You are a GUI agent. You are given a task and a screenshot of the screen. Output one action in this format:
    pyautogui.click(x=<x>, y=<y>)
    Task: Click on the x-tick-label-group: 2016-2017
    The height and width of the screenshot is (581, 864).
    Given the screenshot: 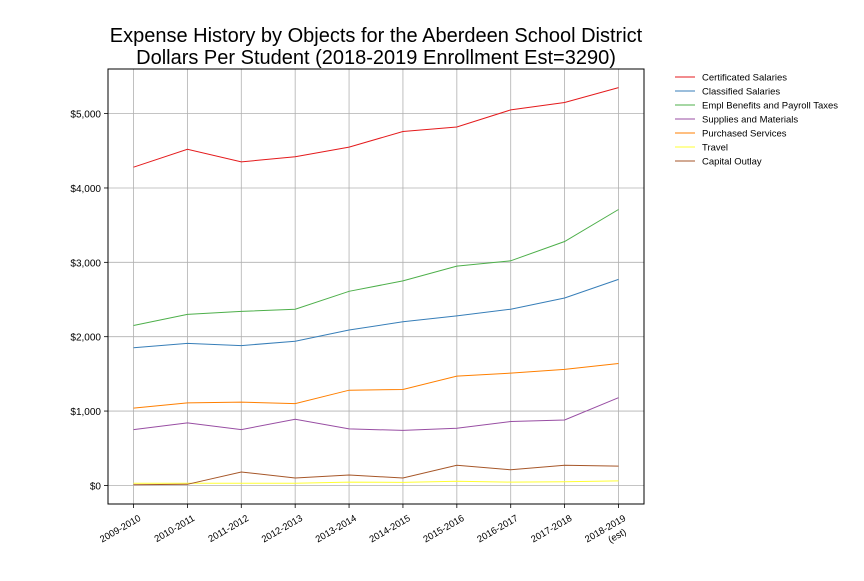 What is the action you would take?
    pyautogui.click(x=497, y=529)
    